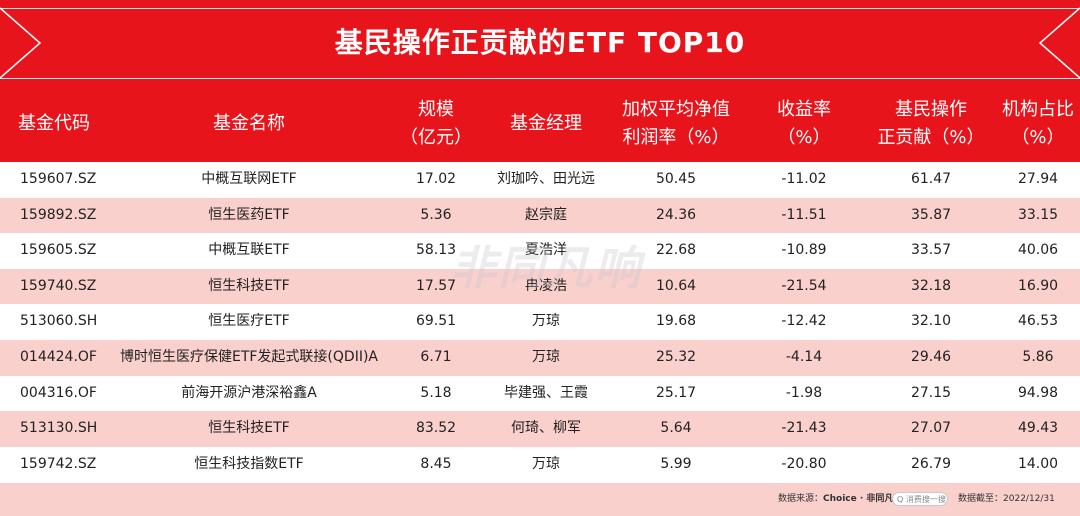  What do you see at coordinates (676, 109) in the screenshot?
I see `header-profit-line1: 加权平均净值` at bounding box center [676, 109].